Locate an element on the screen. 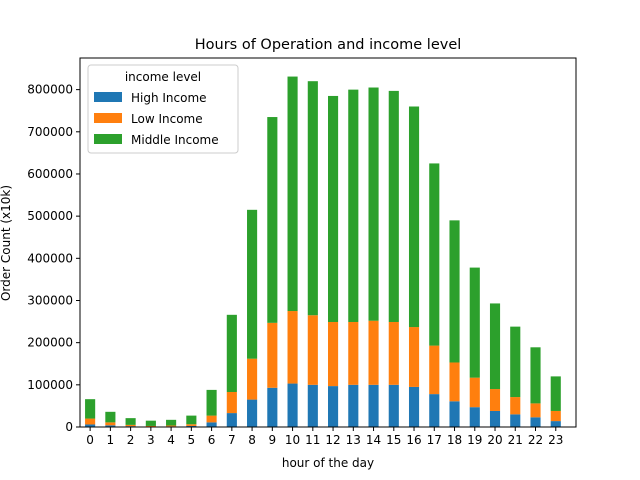 The height and width of the screenshot is (480, 640). y-axis-label: Order Count (x10k) is located at coordinates (6, 243).